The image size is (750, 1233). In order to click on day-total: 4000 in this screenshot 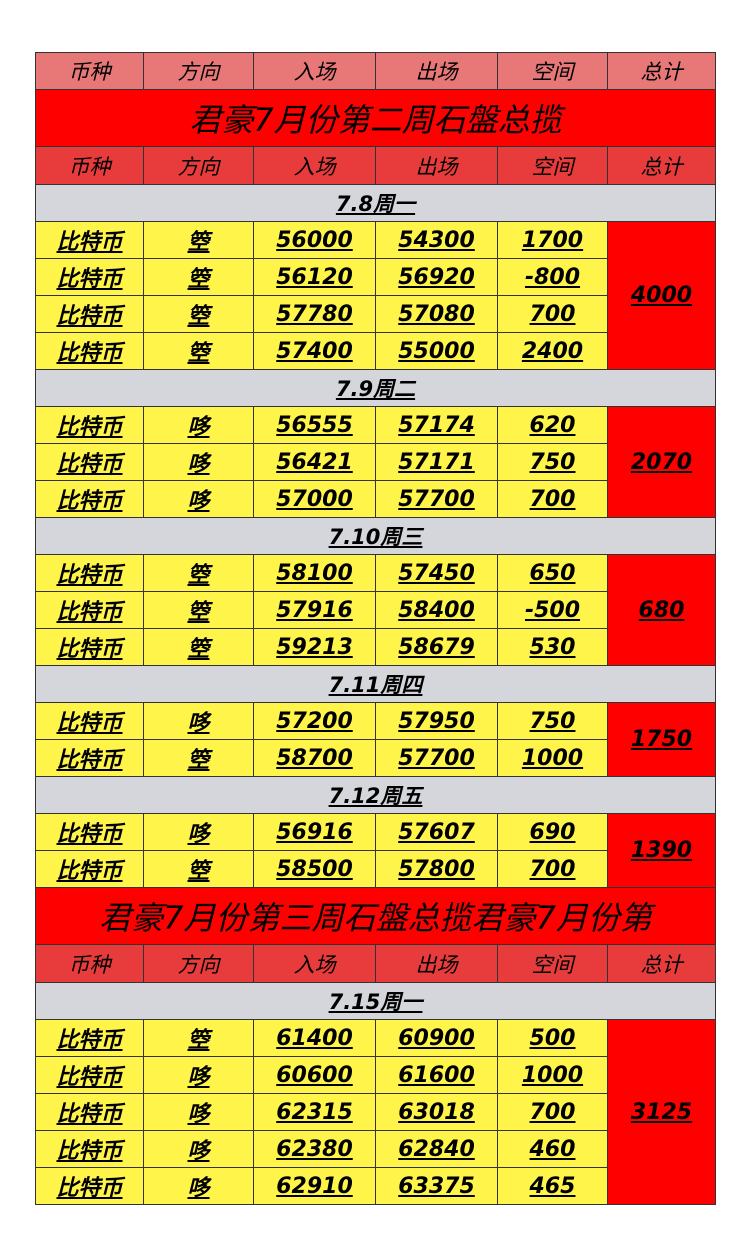, I will do `click(661, 295)`.